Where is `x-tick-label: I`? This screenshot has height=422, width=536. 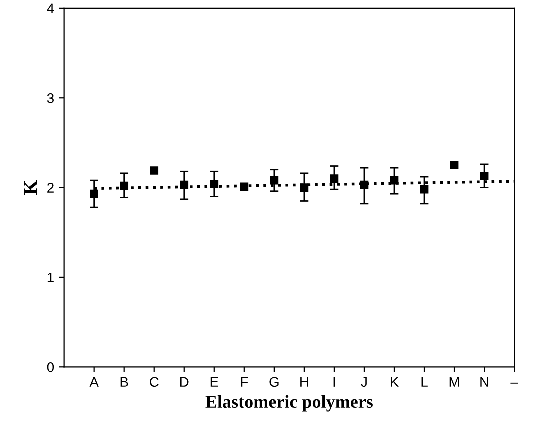 x-tick-label: I is located at coordinates (335, 382).